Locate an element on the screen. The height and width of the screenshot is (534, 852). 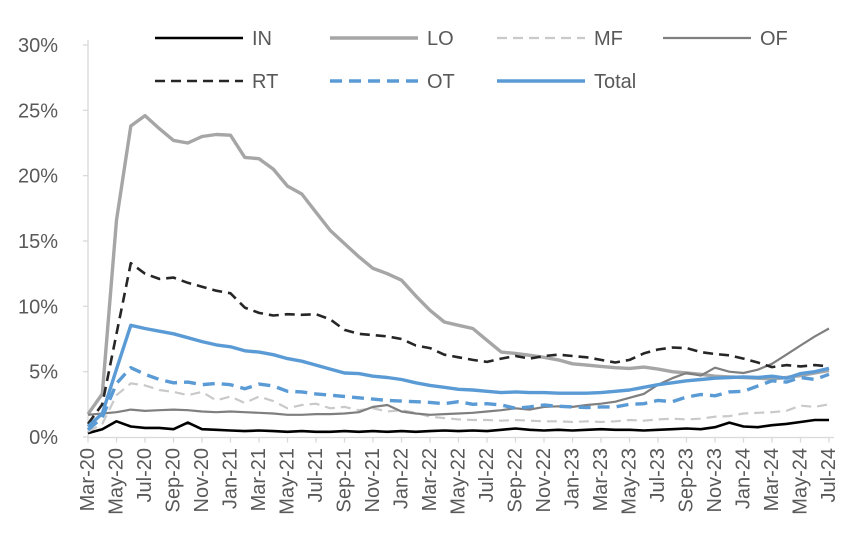
x-axis-label: Jan-22 is located at coordinates (402, 478).